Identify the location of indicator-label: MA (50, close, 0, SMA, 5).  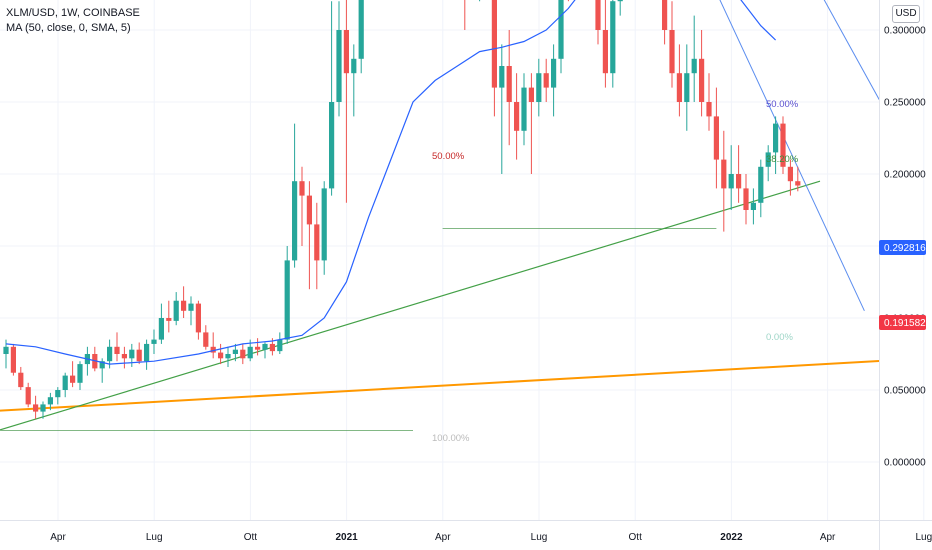
(68, 28).